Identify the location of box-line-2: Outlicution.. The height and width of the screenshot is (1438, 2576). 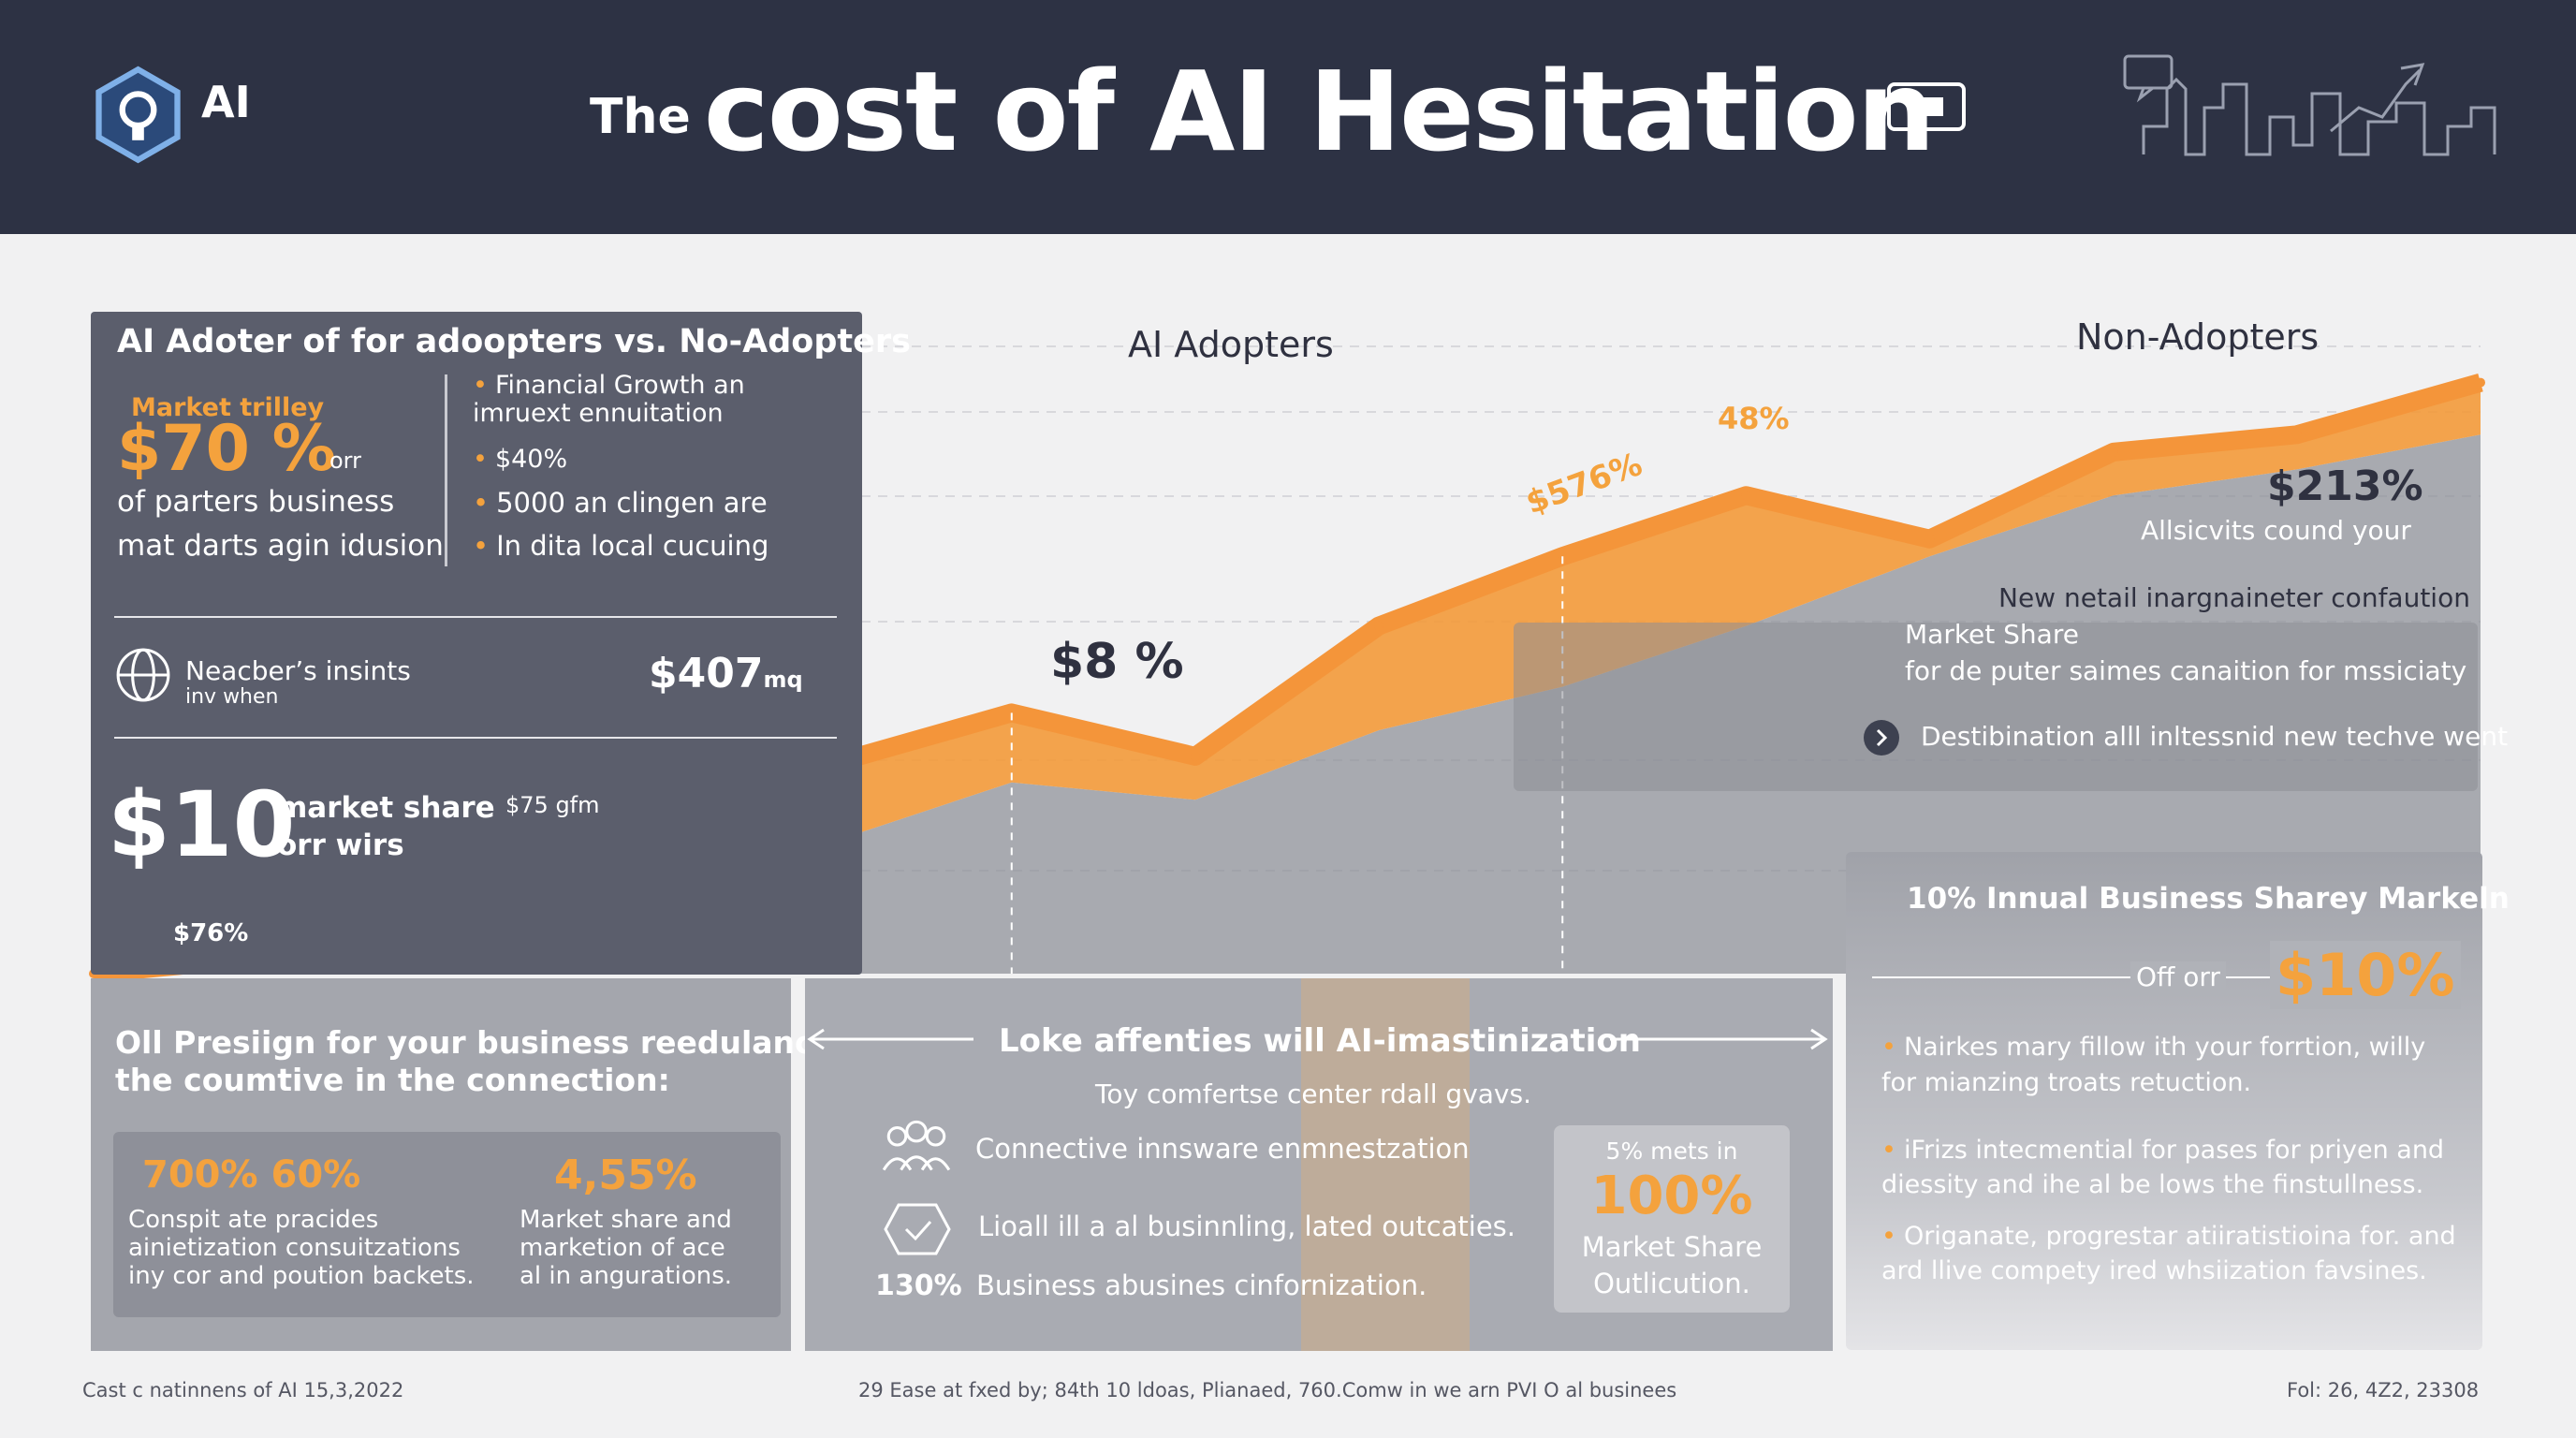
(1671, 1283).